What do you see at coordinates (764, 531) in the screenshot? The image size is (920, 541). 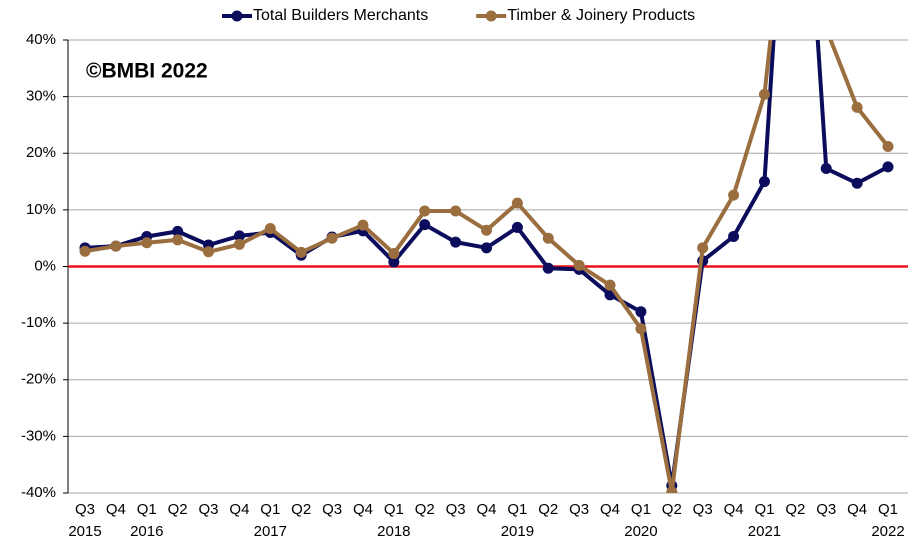 I see `x-year-label: 2021` at bounding box center [764, 531].